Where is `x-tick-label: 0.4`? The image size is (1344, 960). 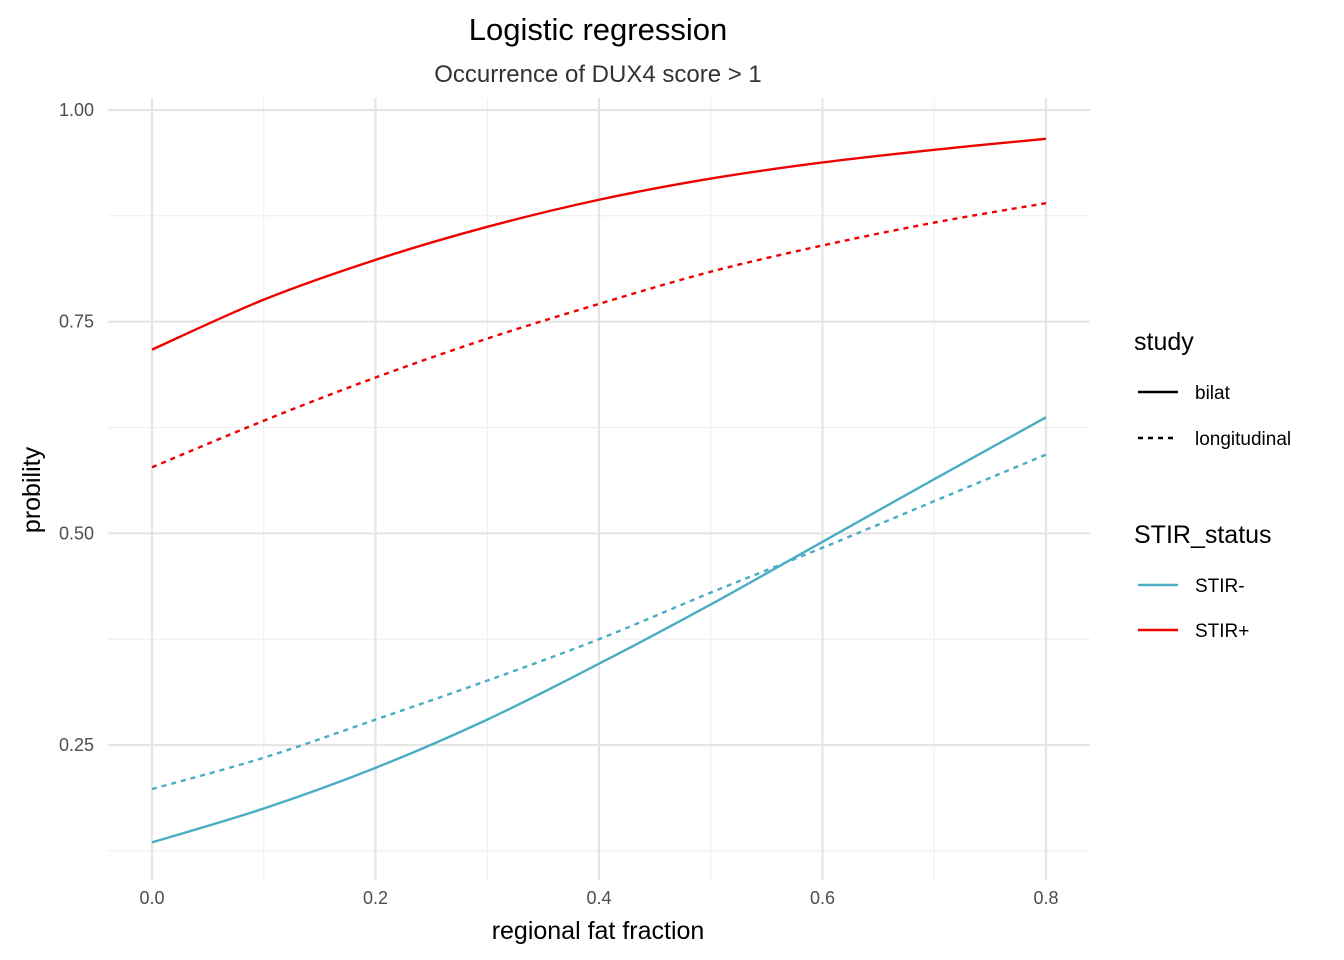
x-tick-label: 0.4 is located at coordinates (598, 898).